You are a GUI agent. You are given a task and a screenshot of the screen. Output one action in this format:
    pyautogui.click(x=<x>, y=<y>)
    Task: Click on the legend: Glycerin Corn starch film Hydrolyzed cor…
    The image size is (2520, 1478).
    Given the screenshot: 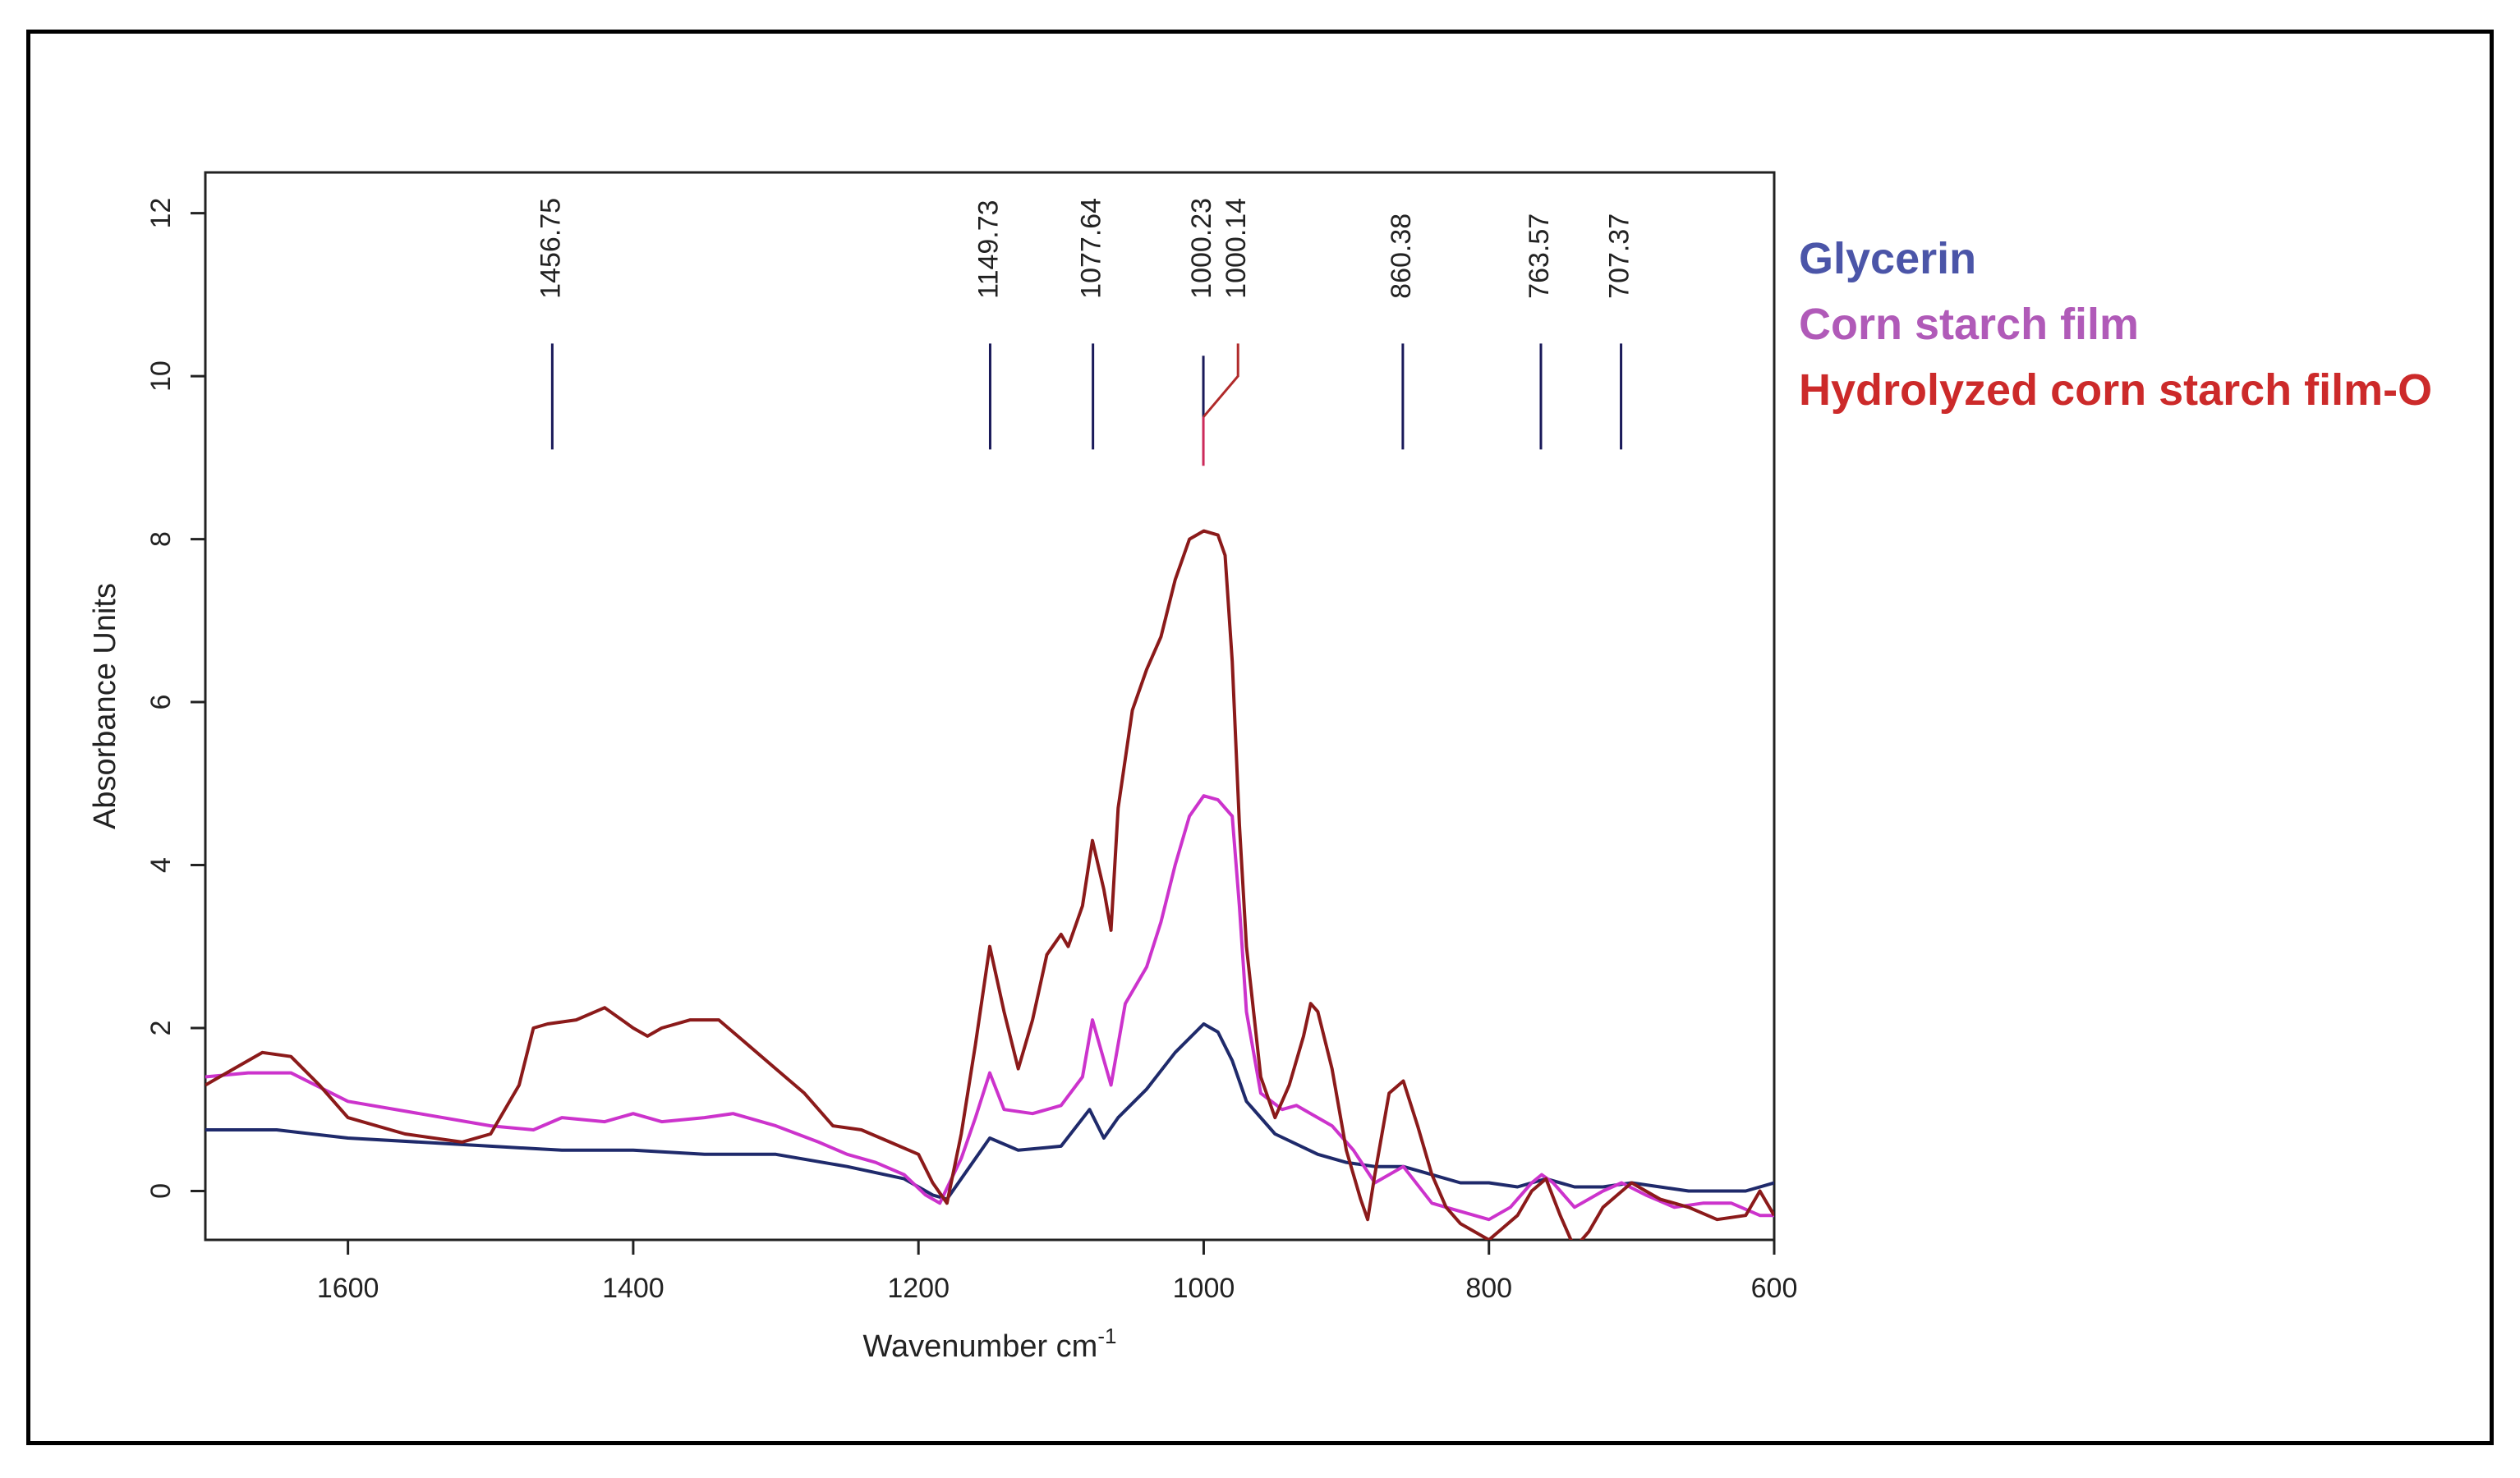 What is the action you would take?
    pyautogui.click(x=2115, y=324)
    